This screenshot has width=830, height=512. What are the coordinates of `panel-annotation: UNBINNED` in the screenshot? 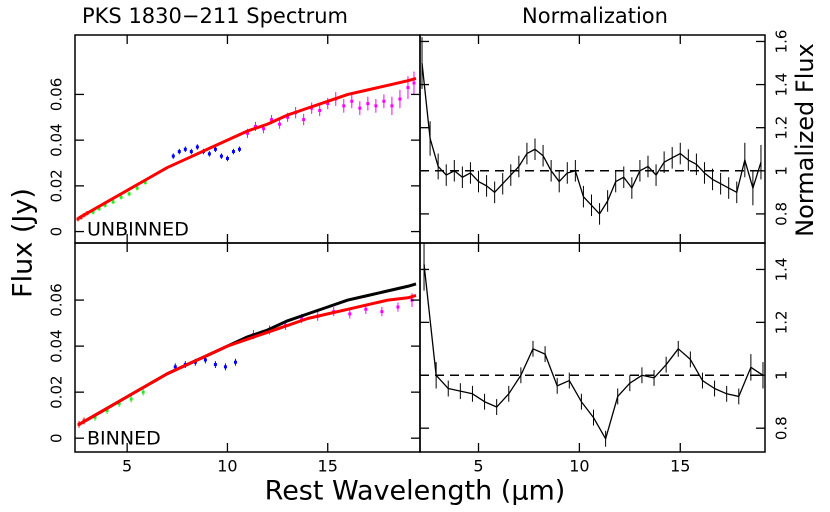 It's located at (138, 230).